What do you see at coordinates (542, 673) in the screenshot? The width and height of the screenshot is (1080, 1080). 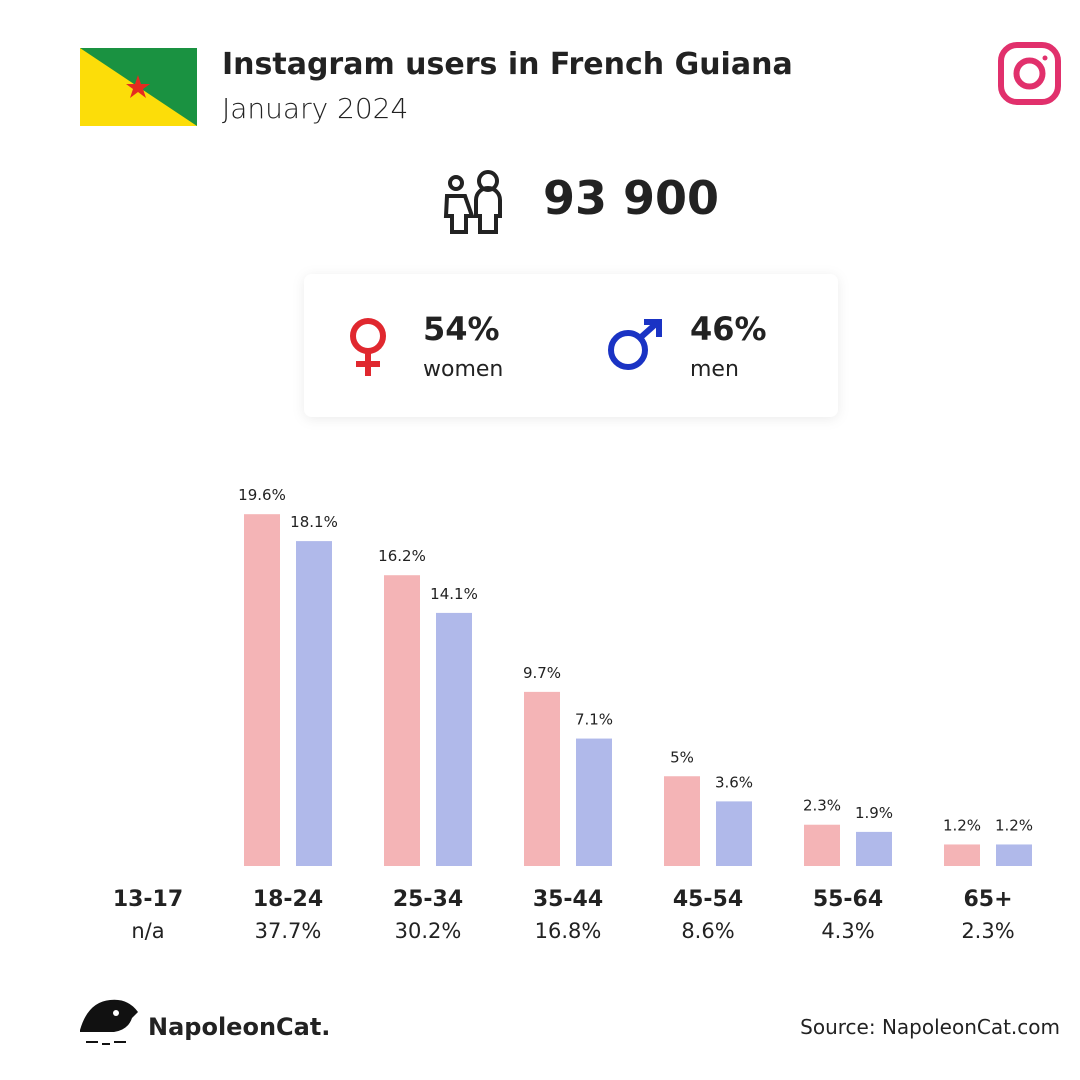 I see `value-label: 9.7%` at bounding box center [542, 673].